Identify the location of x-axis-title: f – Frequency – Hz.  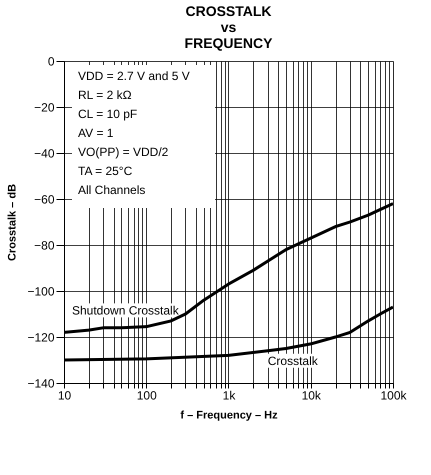
(229, 416).